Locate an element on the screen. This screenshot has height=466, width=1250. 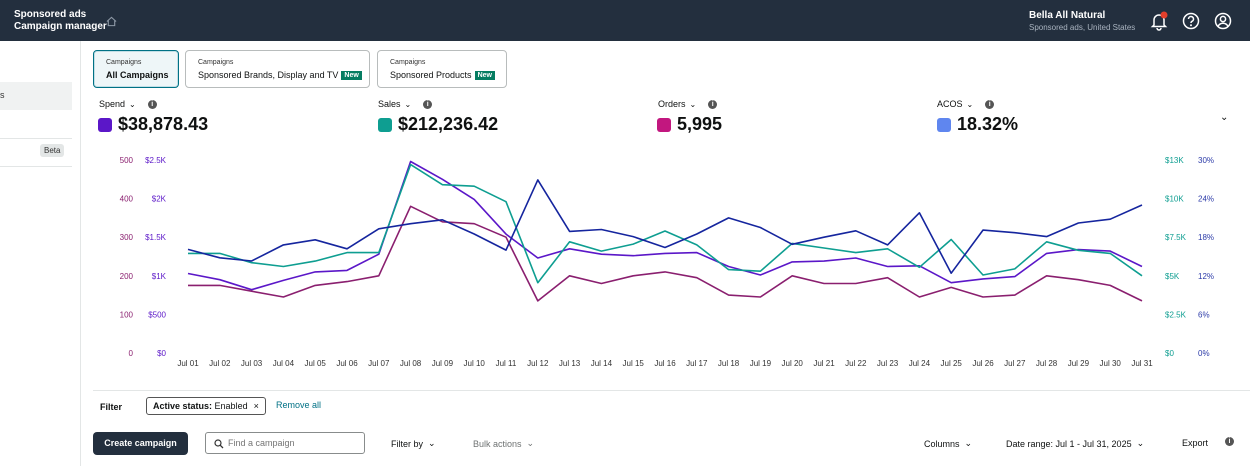
metric-selector-acos: ACOS ⌄ i is located at coordinates (966, 104).